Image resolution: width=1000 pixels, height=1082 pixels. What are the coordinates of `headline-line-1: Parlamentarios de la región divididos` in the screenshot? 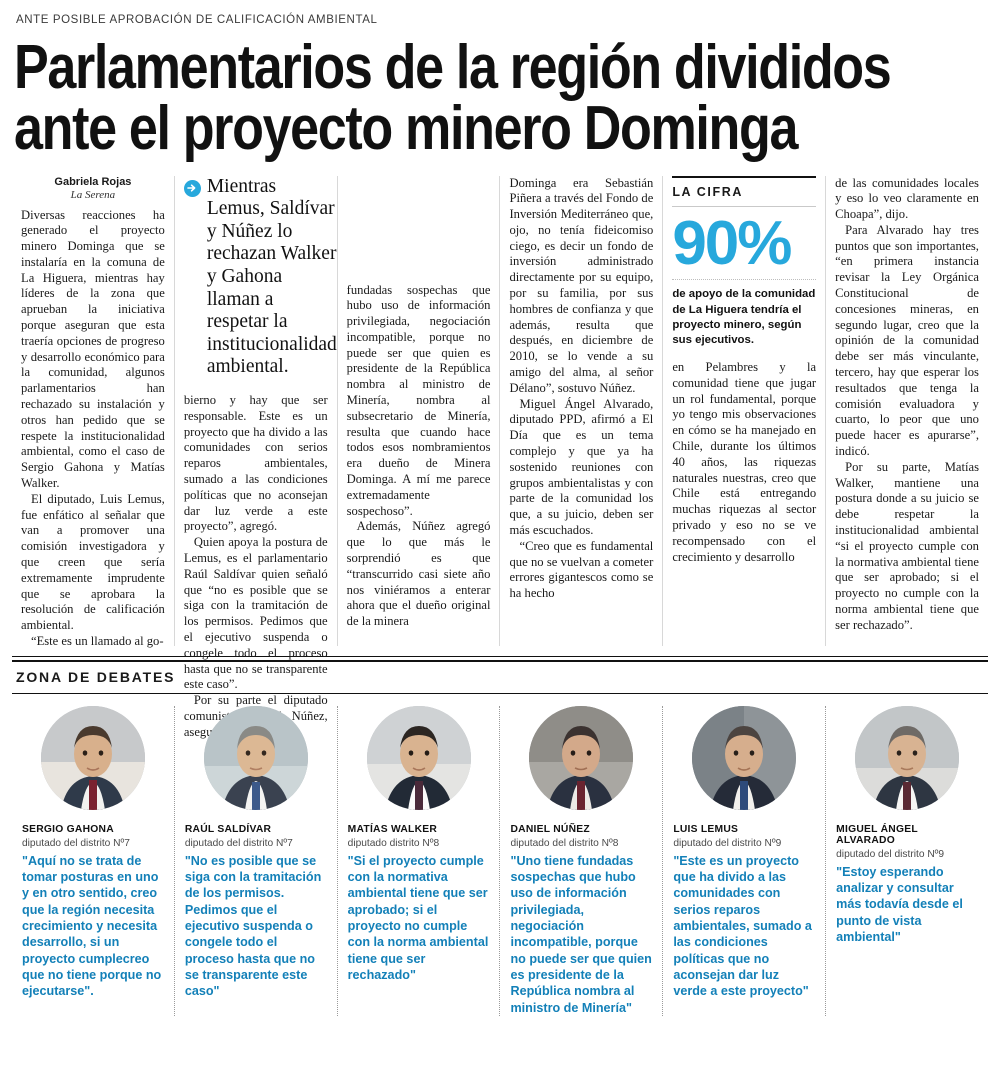 It's located at (453, 67).